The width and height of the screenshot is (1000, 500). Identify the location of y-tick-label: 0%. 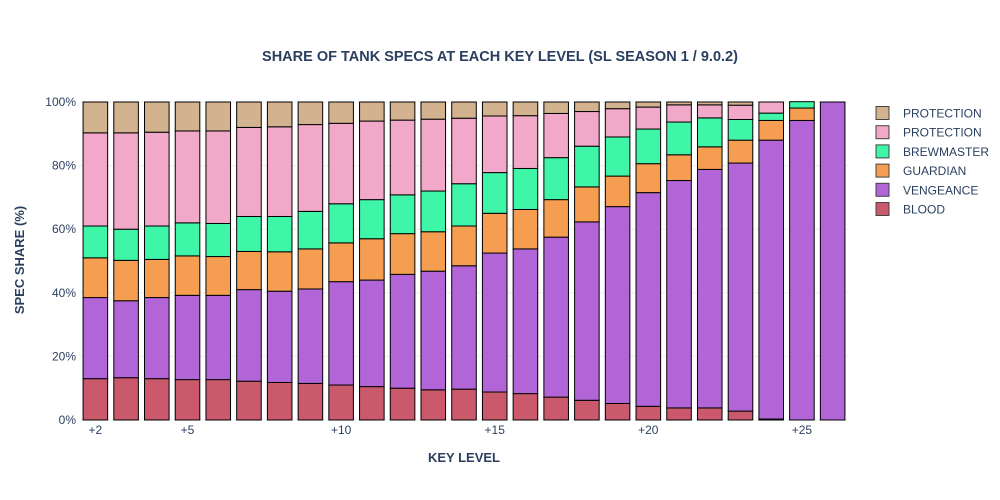
(68, 420).